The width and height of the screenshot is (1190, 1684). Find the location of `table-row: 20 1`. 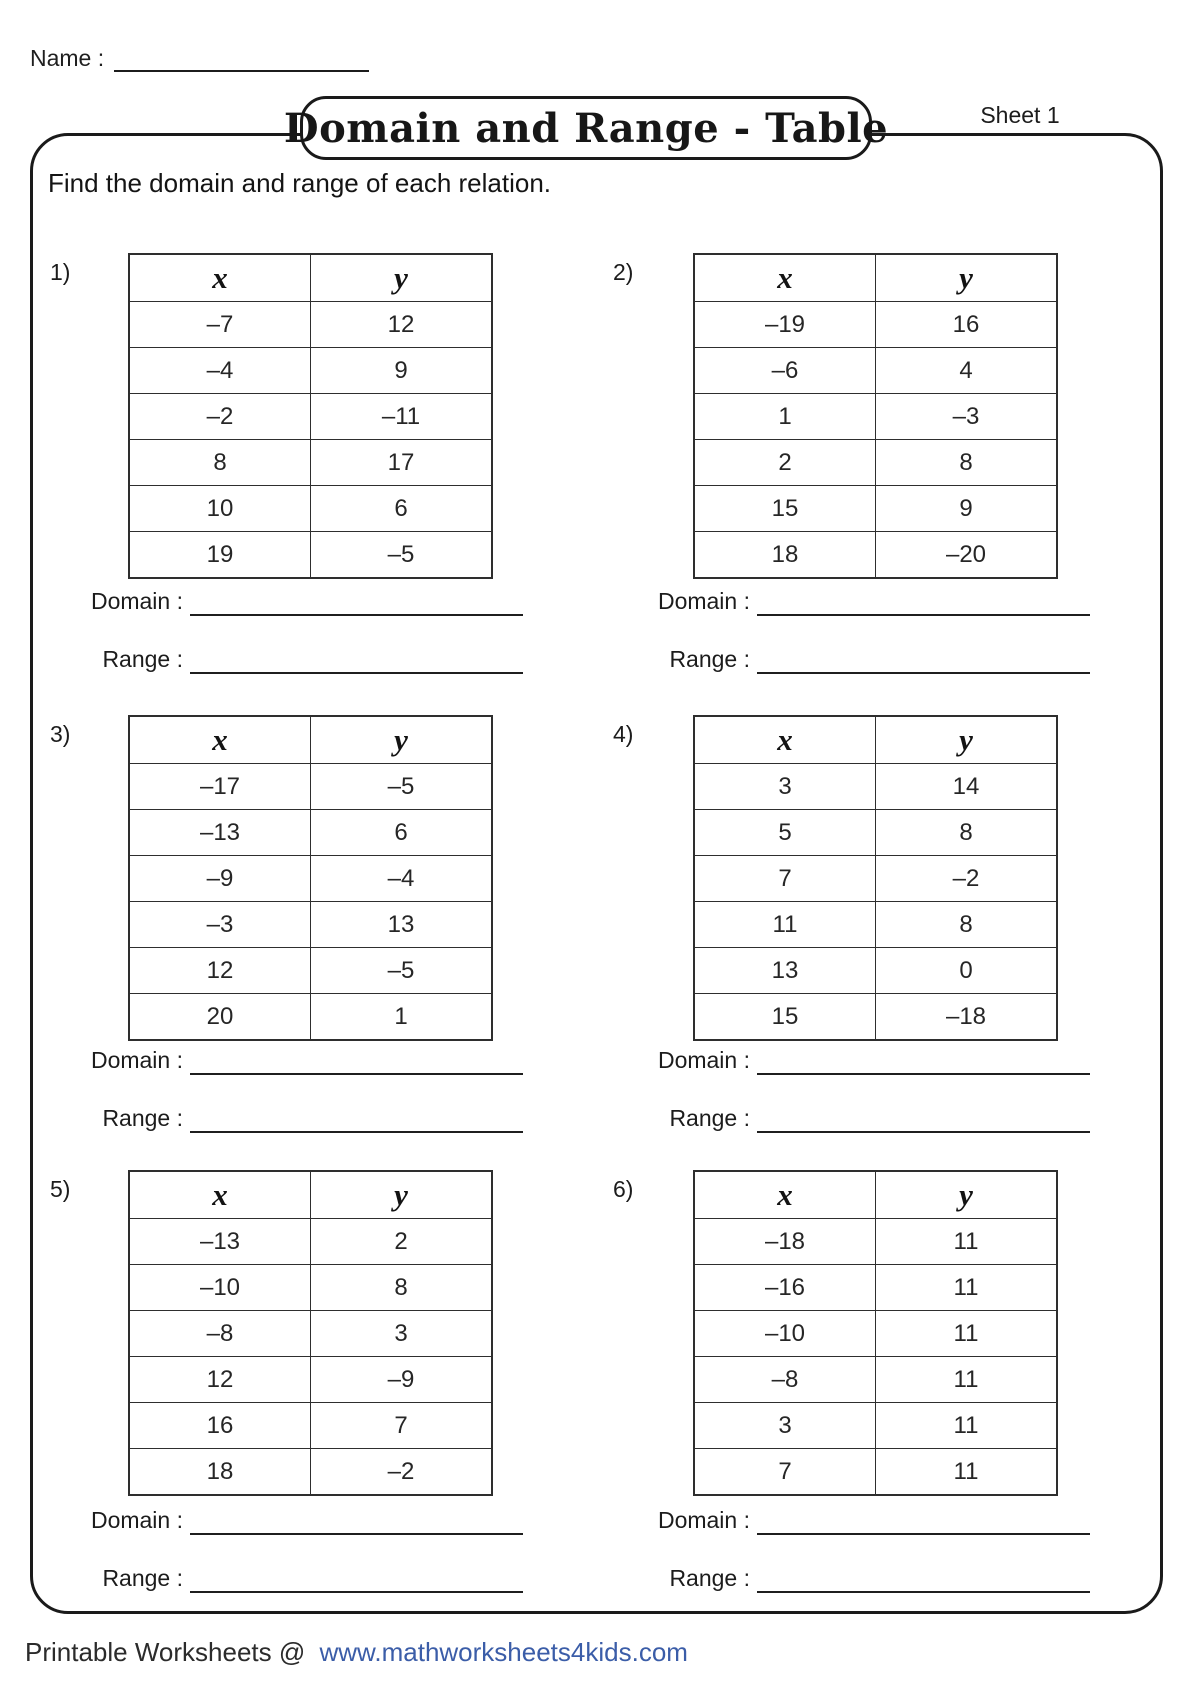

table-row: 20 1 is located at coordinates (310, 1017).